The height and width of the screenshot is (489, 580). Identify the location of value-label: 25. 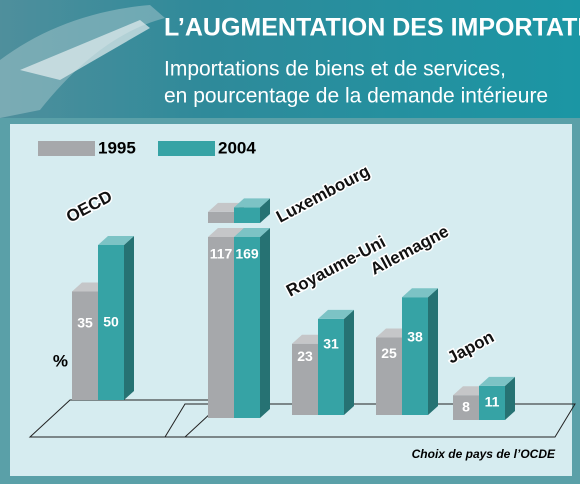
(389, 353).